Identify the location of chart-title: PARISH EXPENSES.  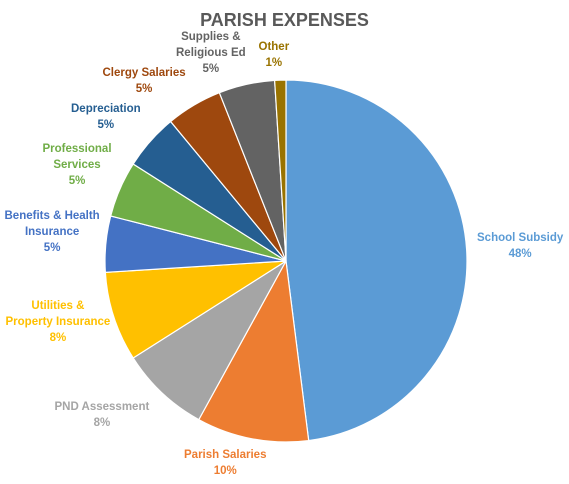
(284, 20).